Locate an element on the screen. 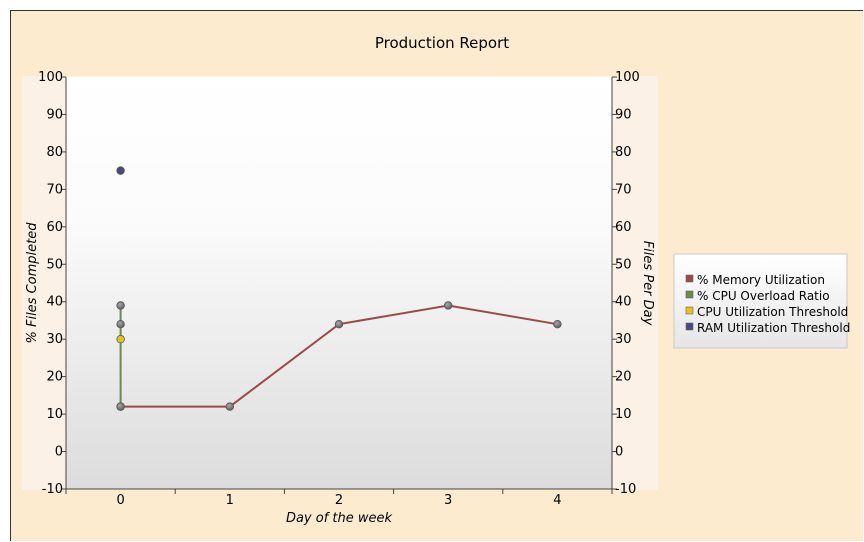 This screenshot has height=542, width=864. y-tick-label: 90 is located at coordinates (54, 114).